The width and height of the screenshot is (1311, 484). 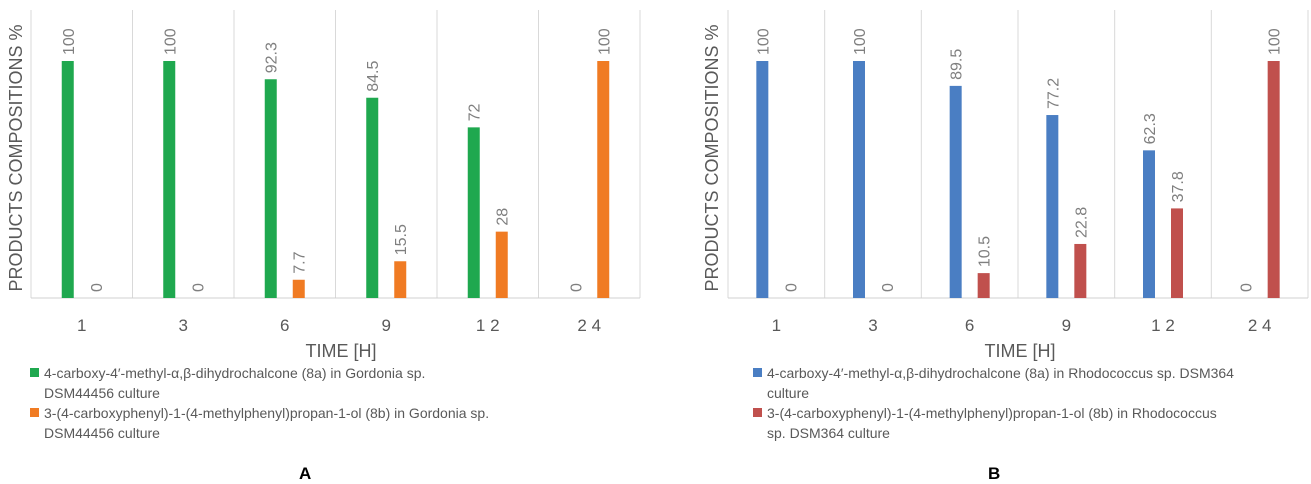 What do you see at coordinates (788, 393) in the screenshot?
I see `legend-label-line: culture` at bounding box center [788, 393].